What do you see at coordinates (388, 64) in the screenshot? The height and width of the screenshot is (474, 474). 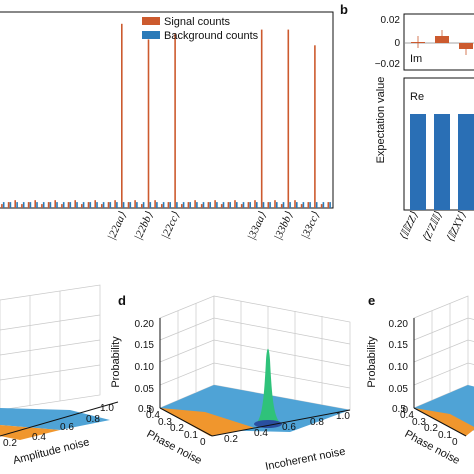 I see `panel-b-im-tick-2: −0.02` at bounding box center [388, 64].